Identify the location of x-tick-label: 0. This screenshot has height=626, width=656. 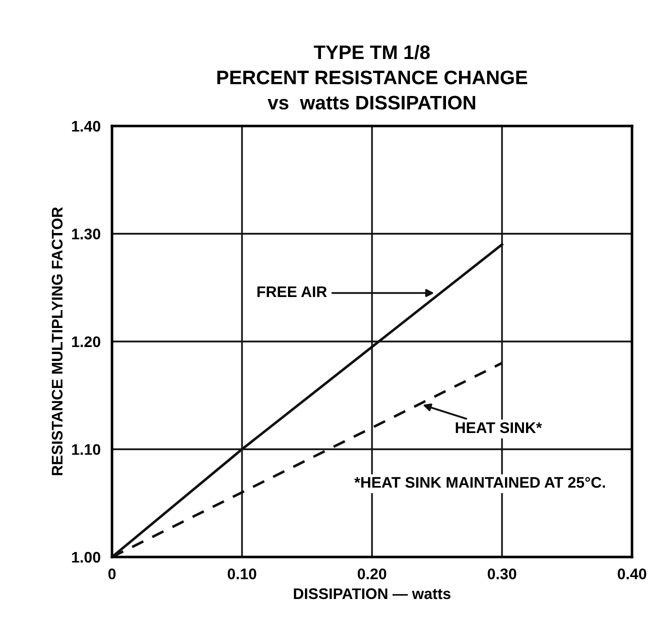
(112, 574).